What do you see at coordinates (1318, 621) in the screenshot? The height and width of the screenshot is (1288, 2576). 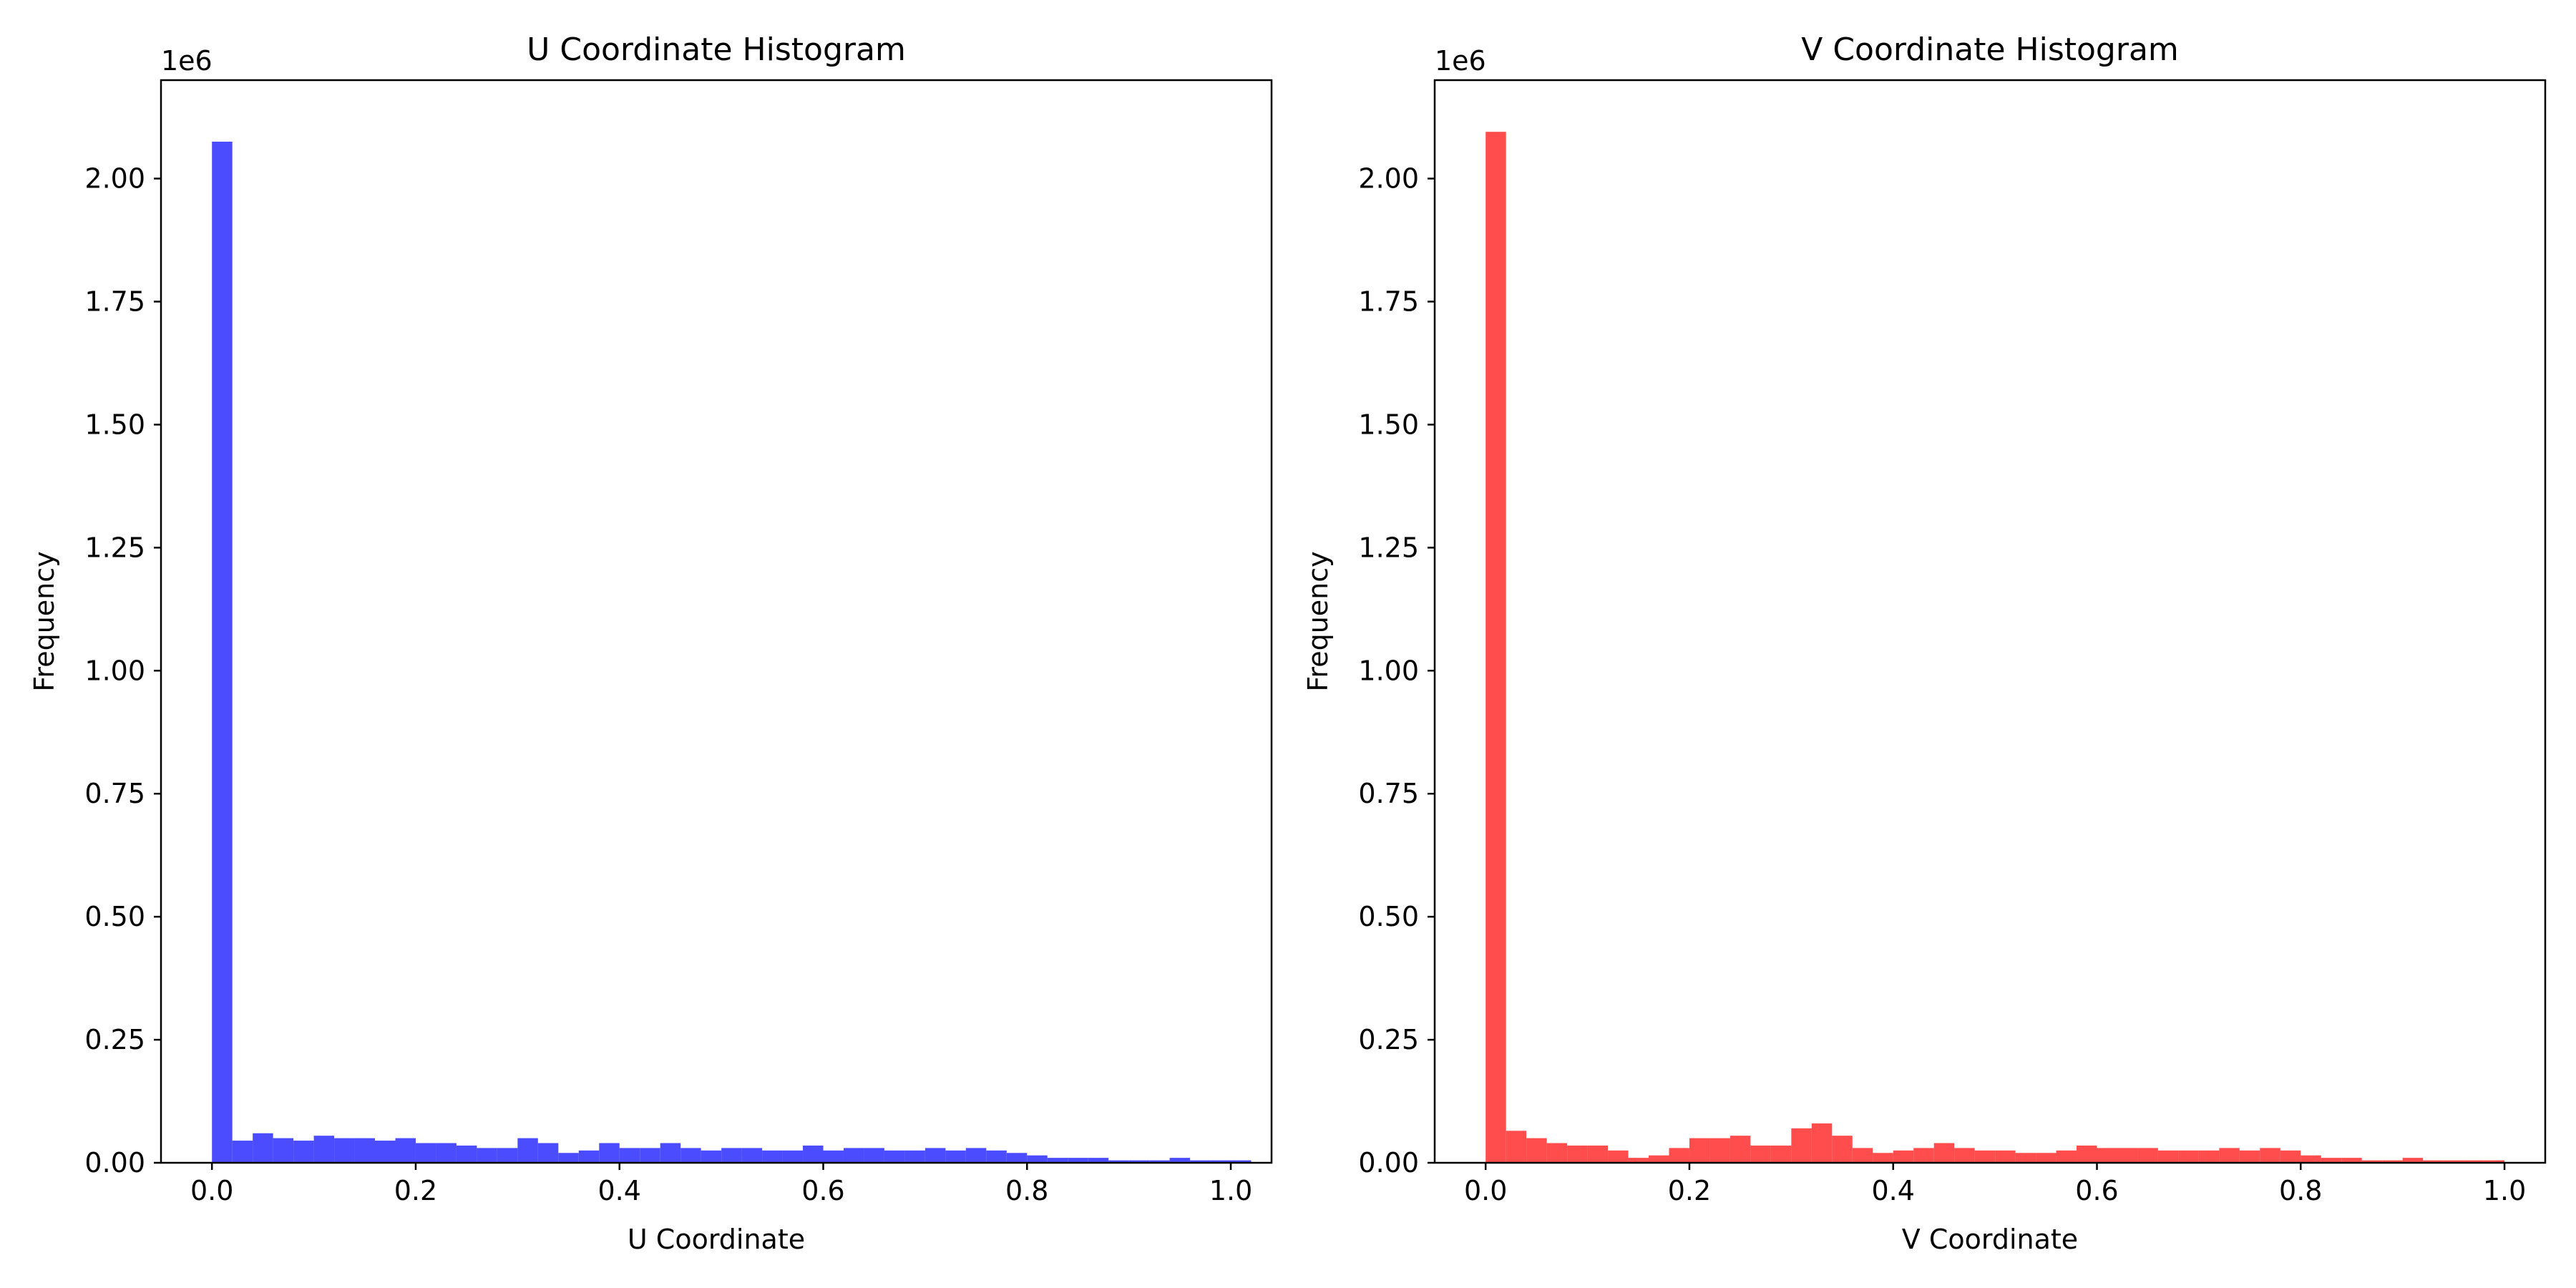 I see `v-y-axis-label: Frequency` at bounding box center [1318, 621].